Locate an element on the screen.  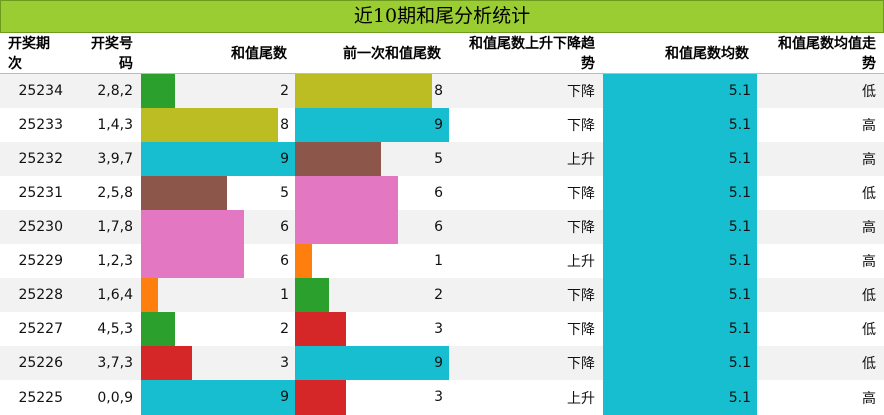
cell-prev-tail-value: 2 is located at coordinates (438, 295).